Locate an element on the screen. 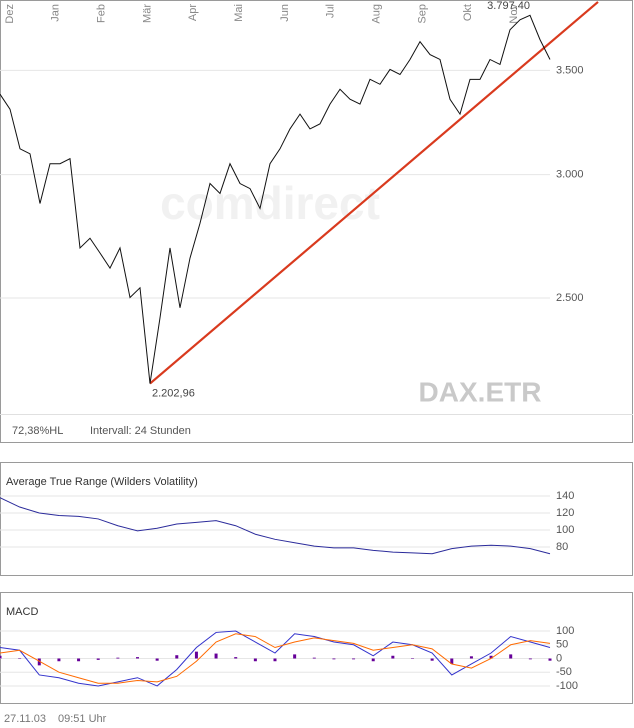 This screenshot has width=634, height=728. x-tick-label: Nov is located at coordinates (514, 14).